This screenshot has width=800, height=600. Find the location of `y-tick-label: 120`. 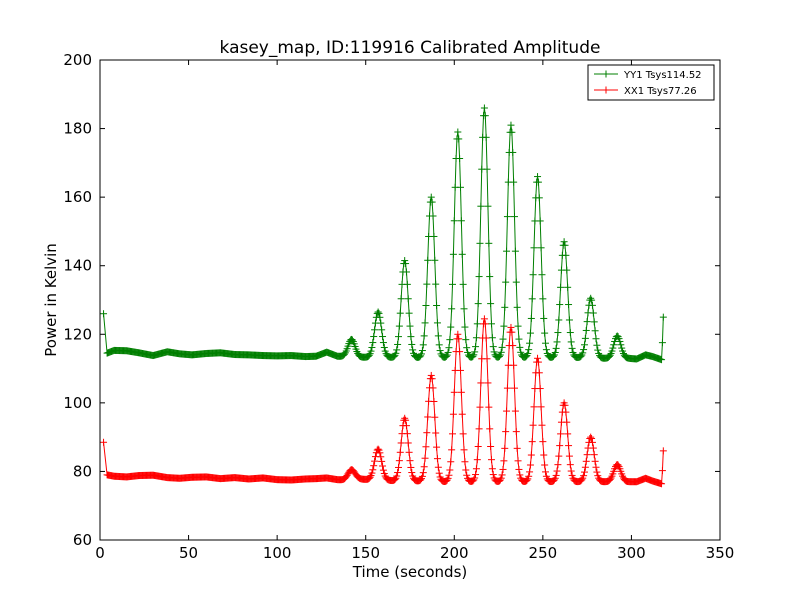

y-tick-label: 120 is located at coordinates (77, 334).